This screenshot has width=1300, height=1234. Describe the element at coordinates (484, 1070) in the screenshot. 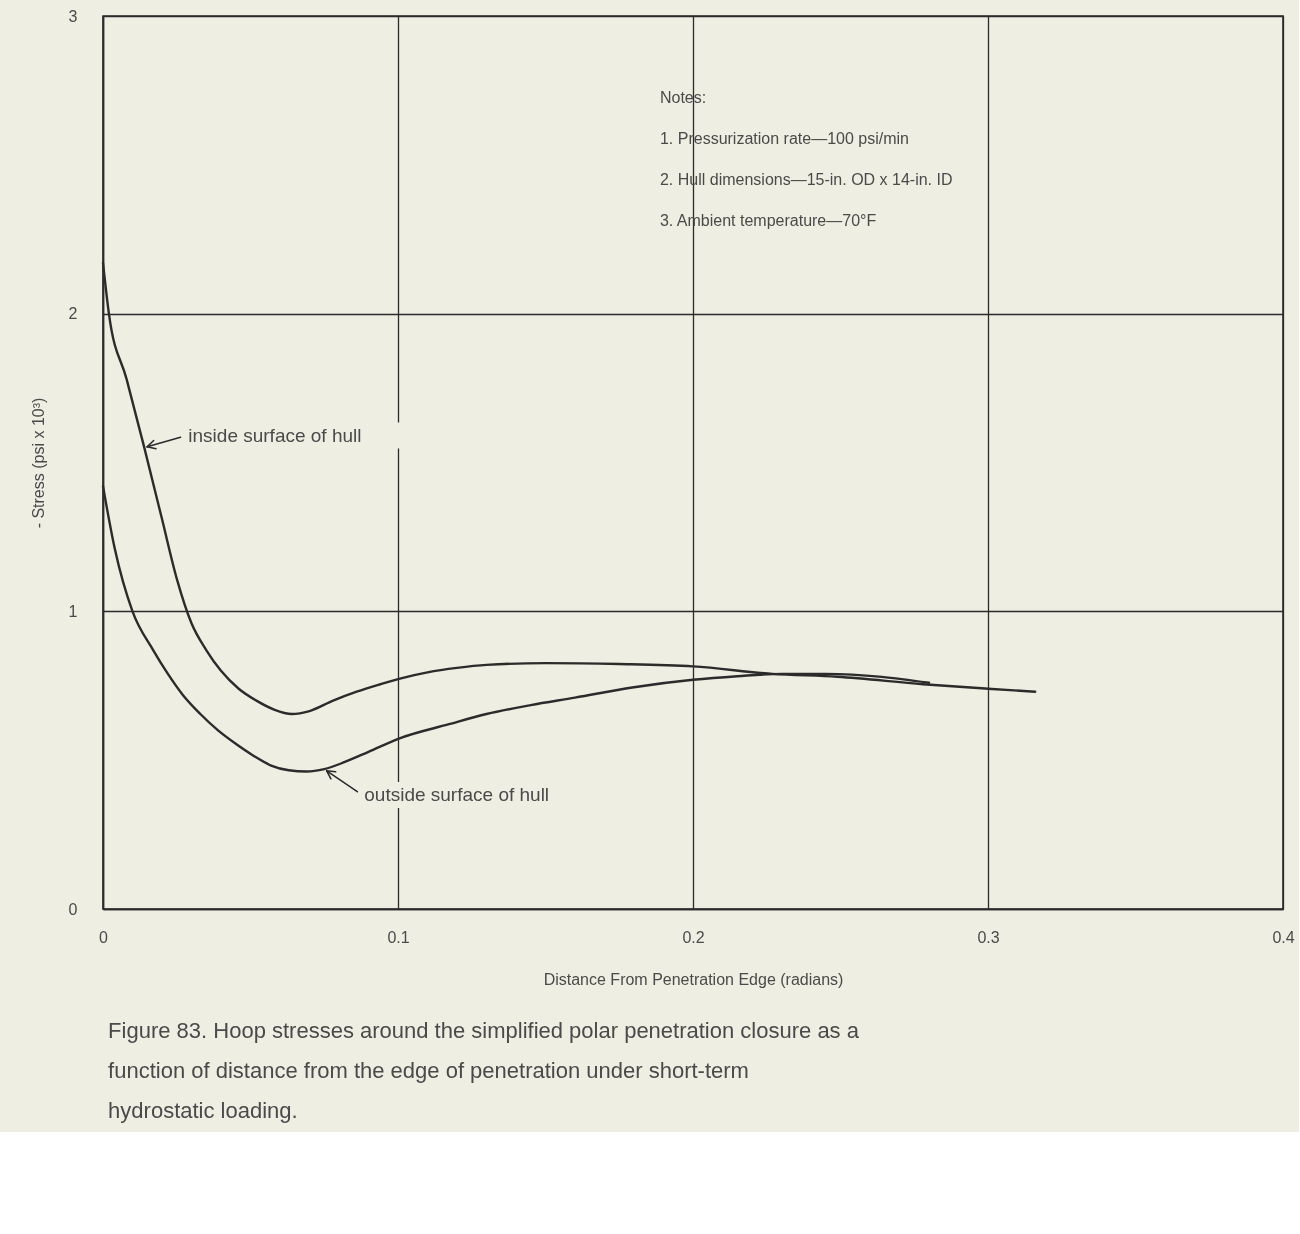

I see `text: Figure 83. Hoop stresses around the simplified polar penetration closure as a function of distance from the edge of penetration under short-term hydrostatic loading.` at that location.